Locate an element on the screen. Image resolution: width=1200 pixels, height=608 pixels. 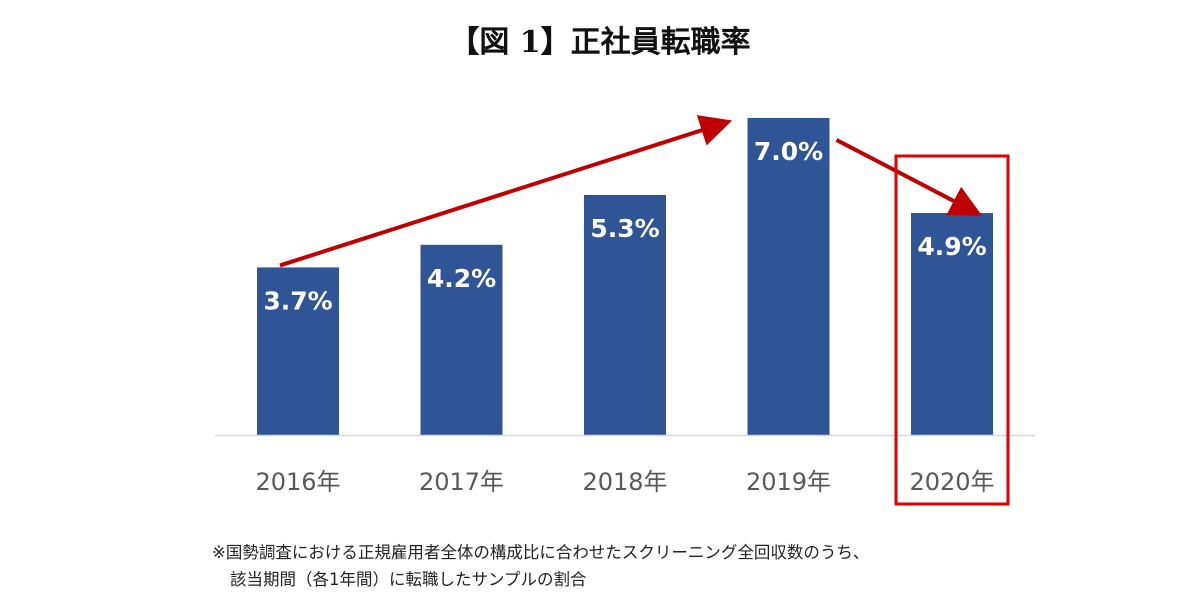
x-tick-label: 2018年 is located at coordinates (624, 482).